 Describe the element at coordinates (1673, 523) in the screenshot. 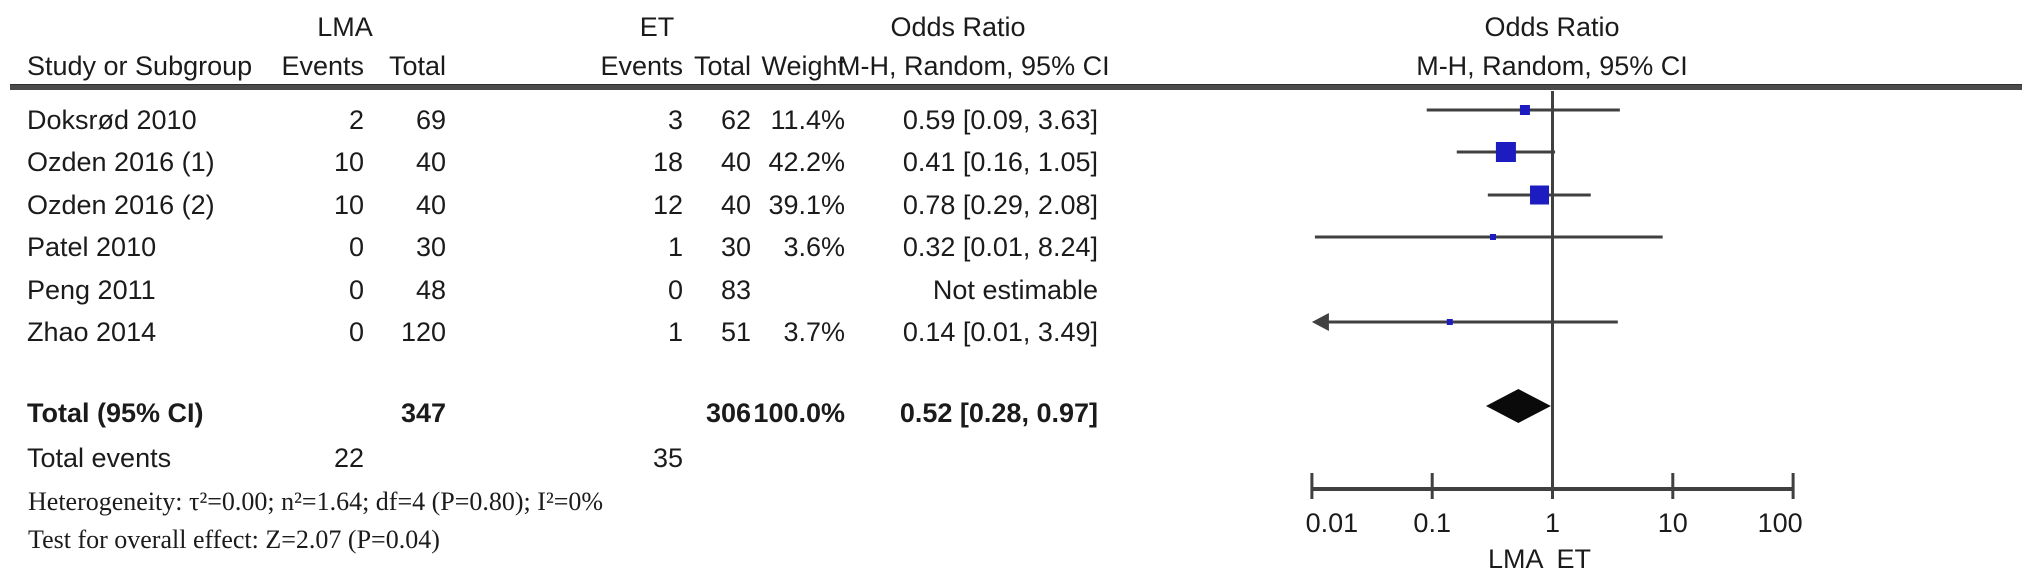

I see `axis-tick-label: 10` at that location.